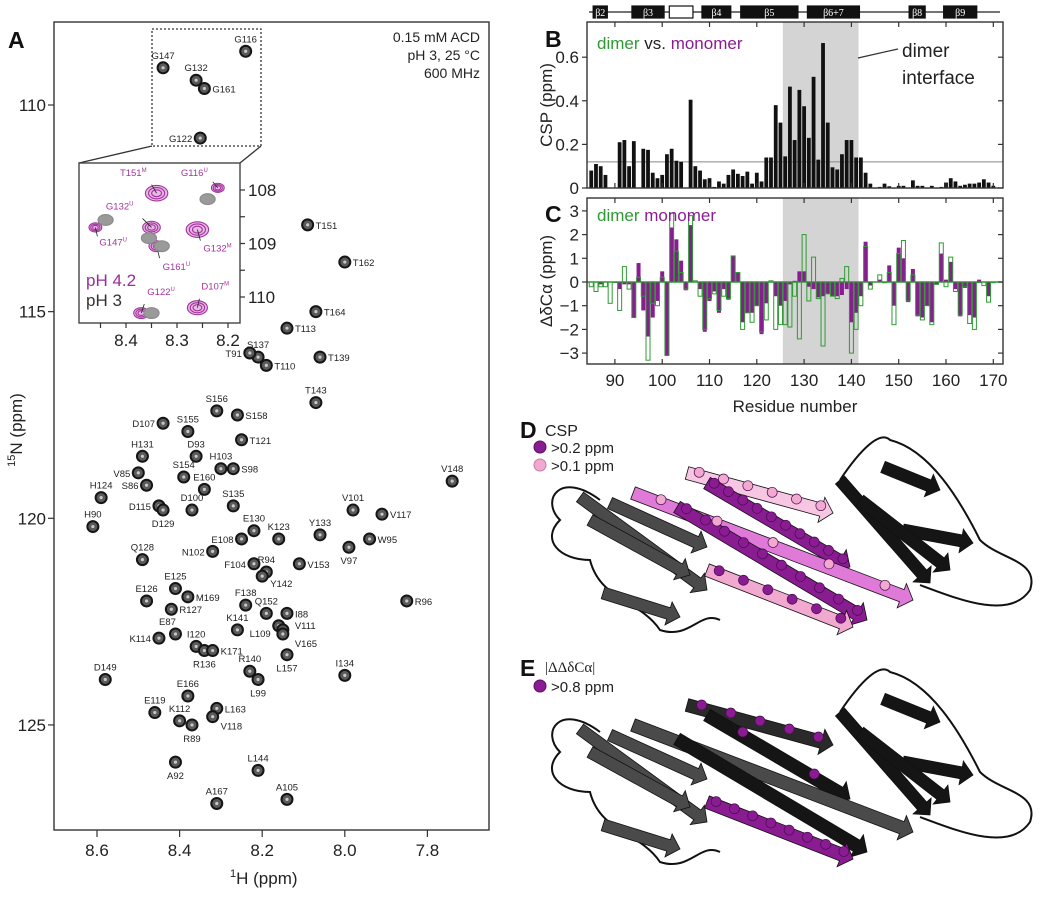  I want to click on peak-label: V97, so click(348, 561).